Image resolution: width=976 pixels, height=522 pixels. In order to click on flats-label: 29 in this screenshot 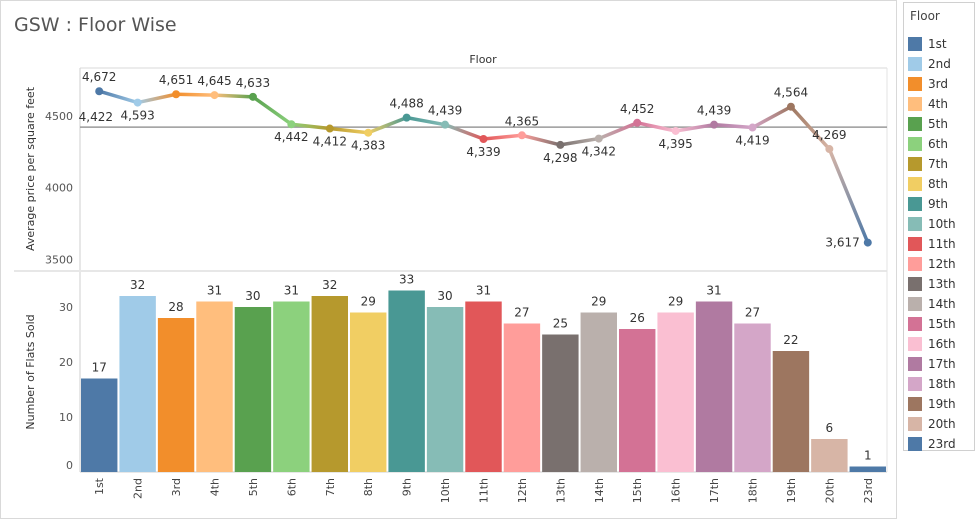, I will do `click(675, 302)`.